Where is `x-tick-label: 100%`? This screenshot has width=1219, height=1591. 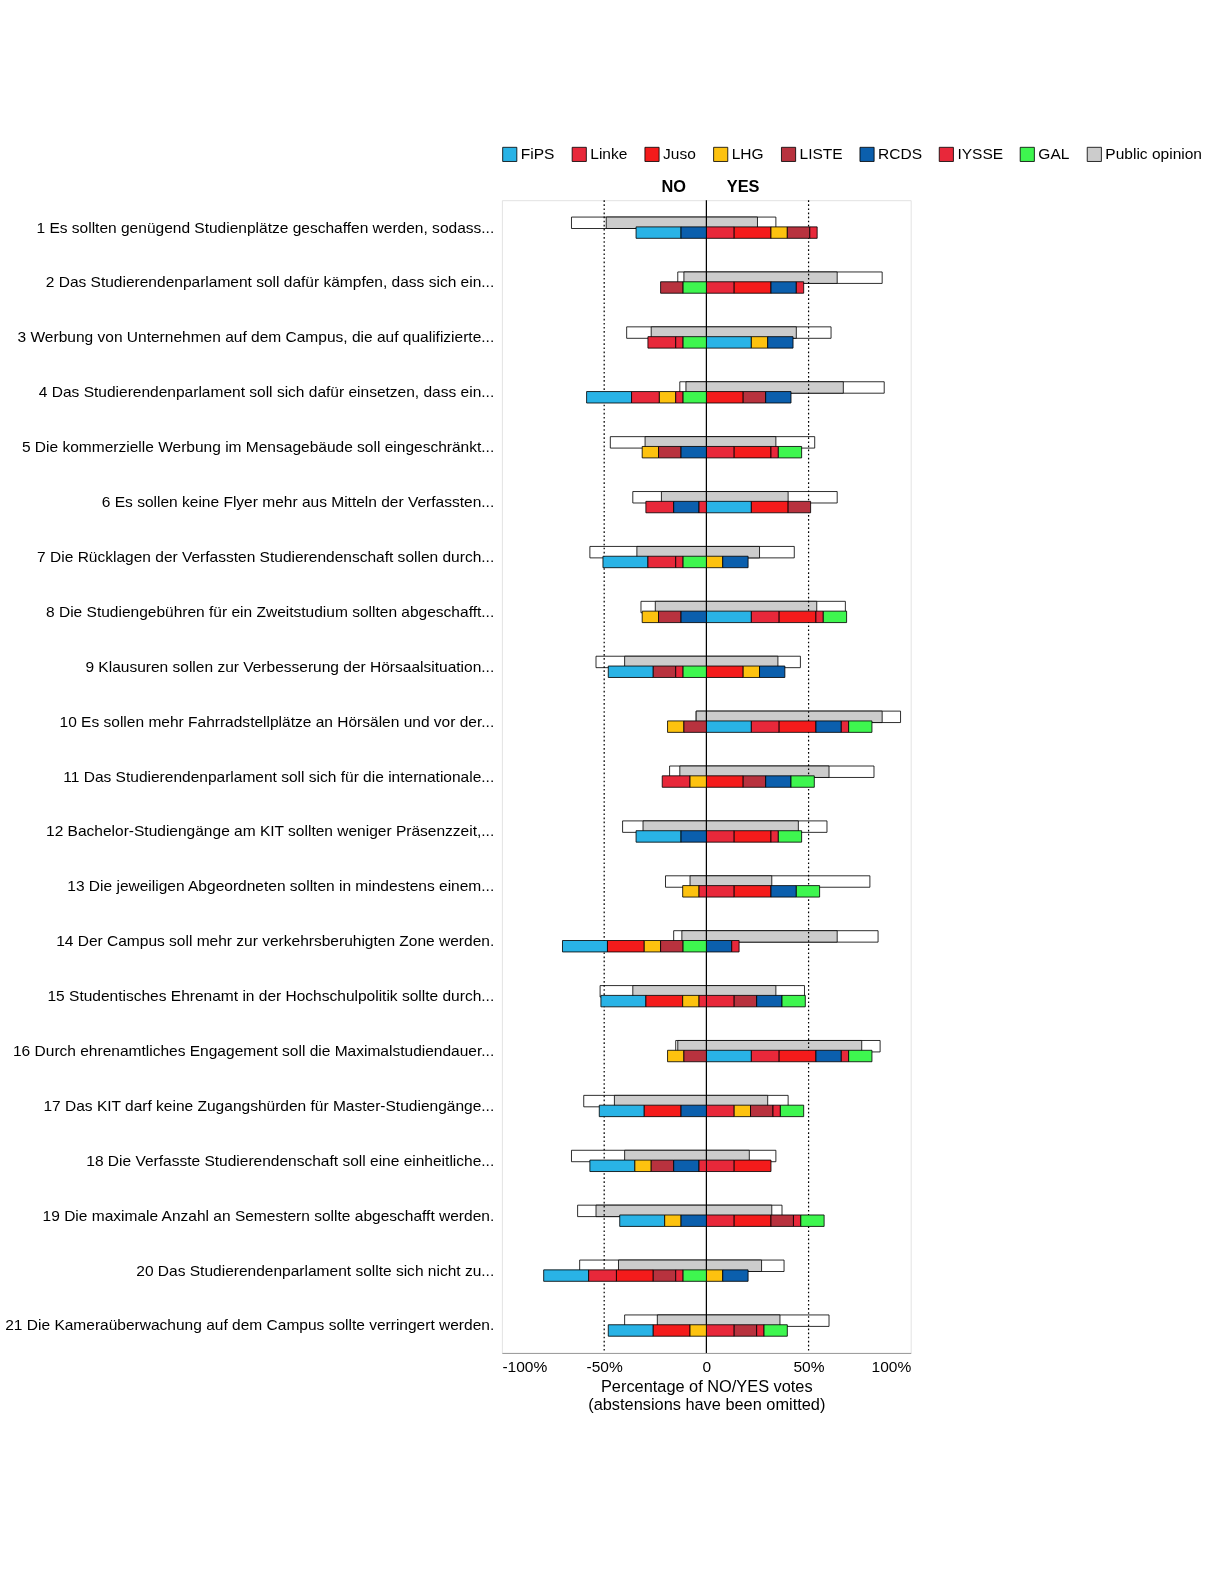 x-tick-label: 100% is located at coordinates (891, 1367).